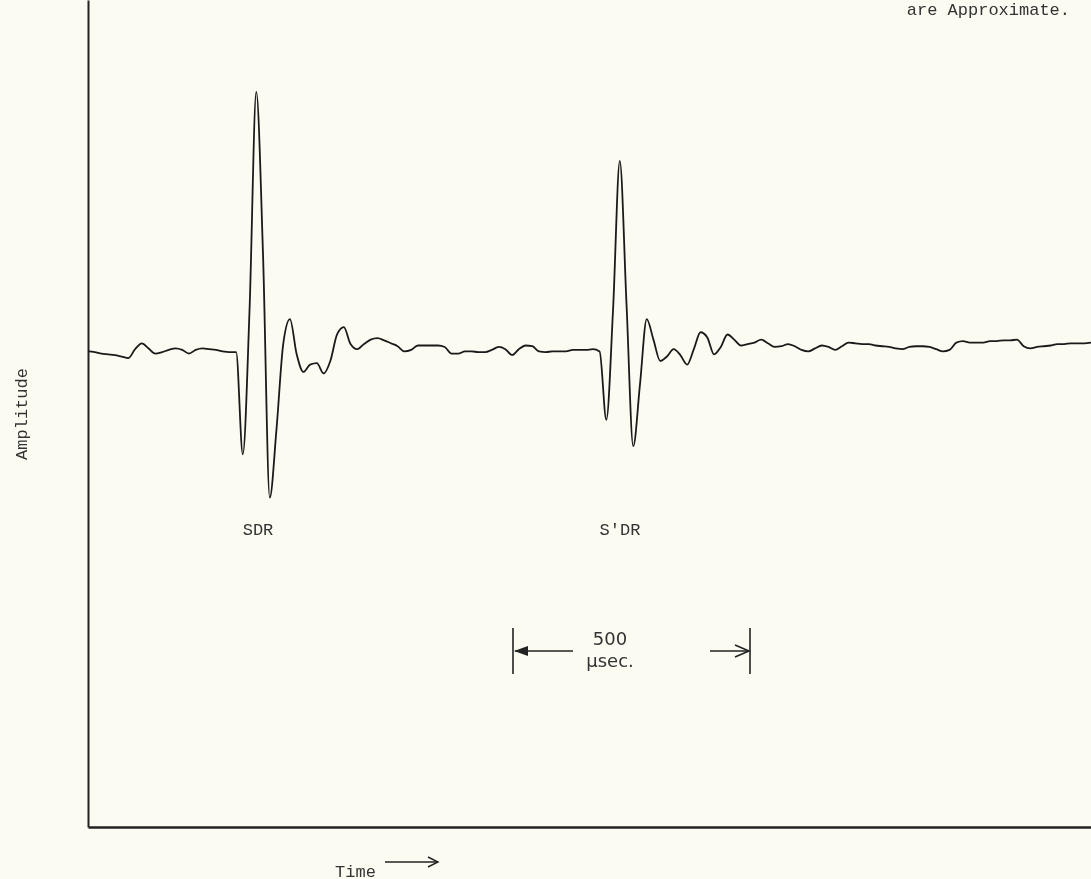 The height and width of the screenshot is (879, 1091). I want to click on annotation: S'DR, so click(620, 530).